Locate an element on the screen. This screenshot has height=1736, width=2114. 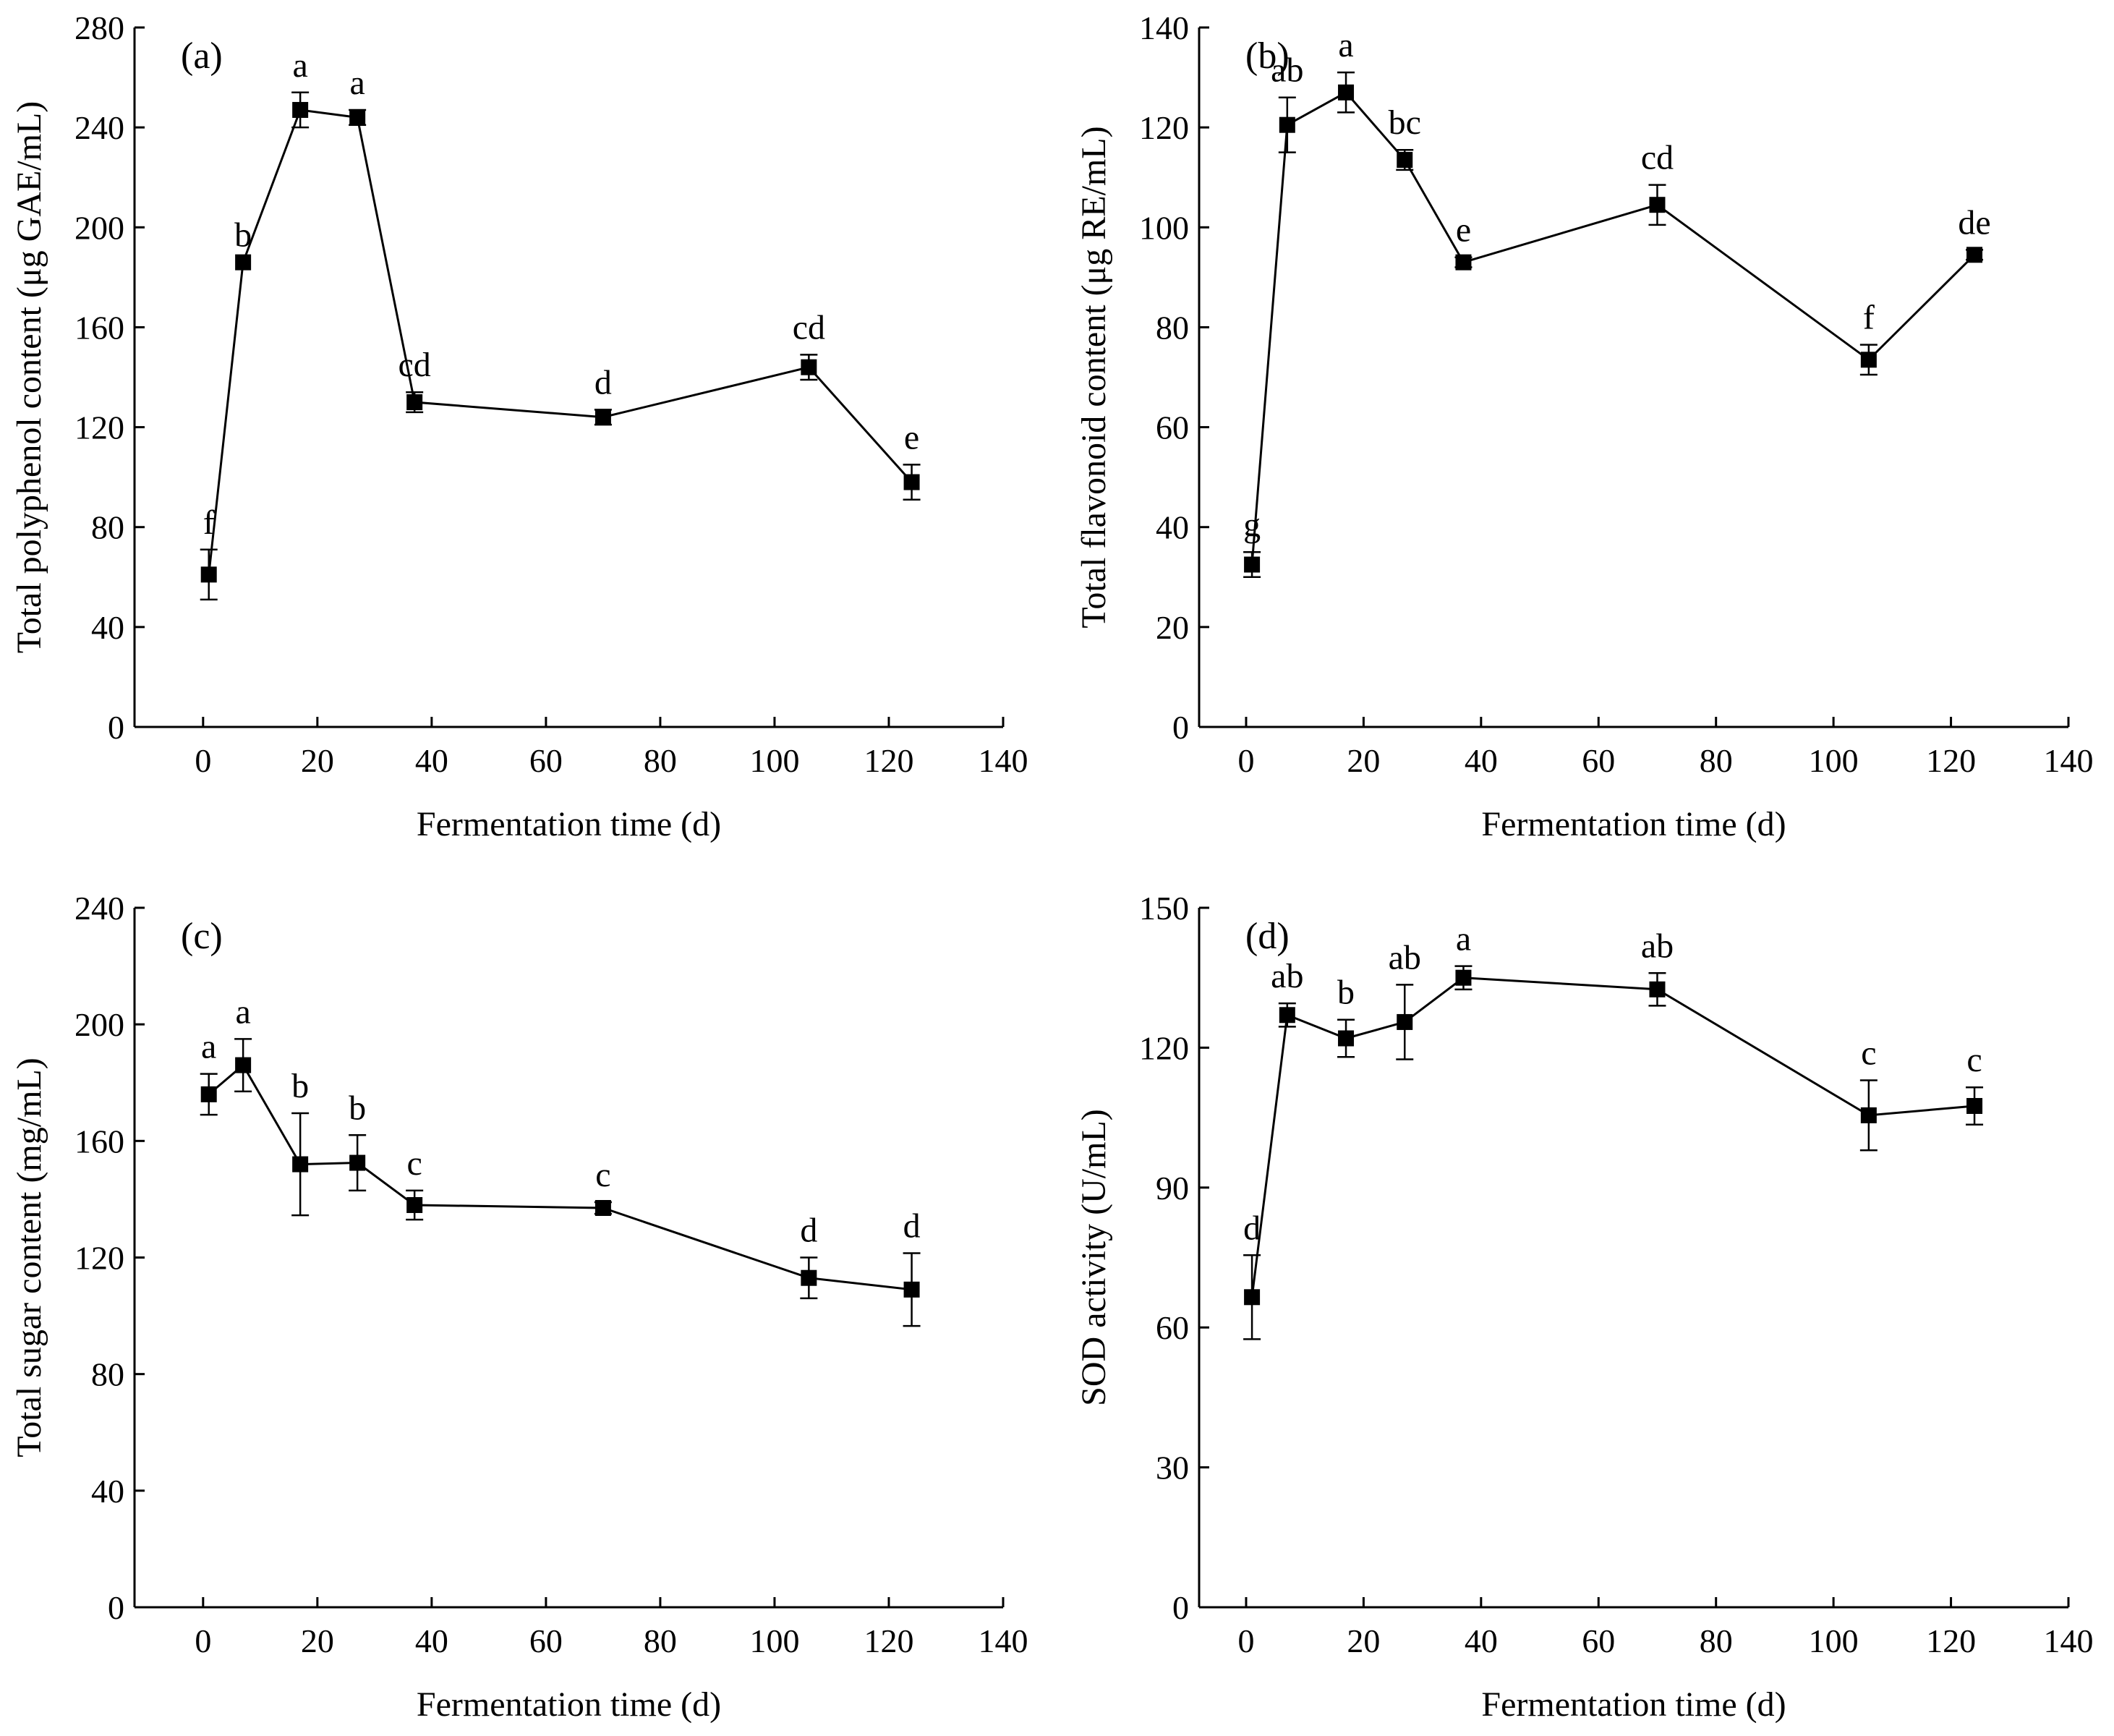
significance-label: bc is located at coordinates (1405, 122).